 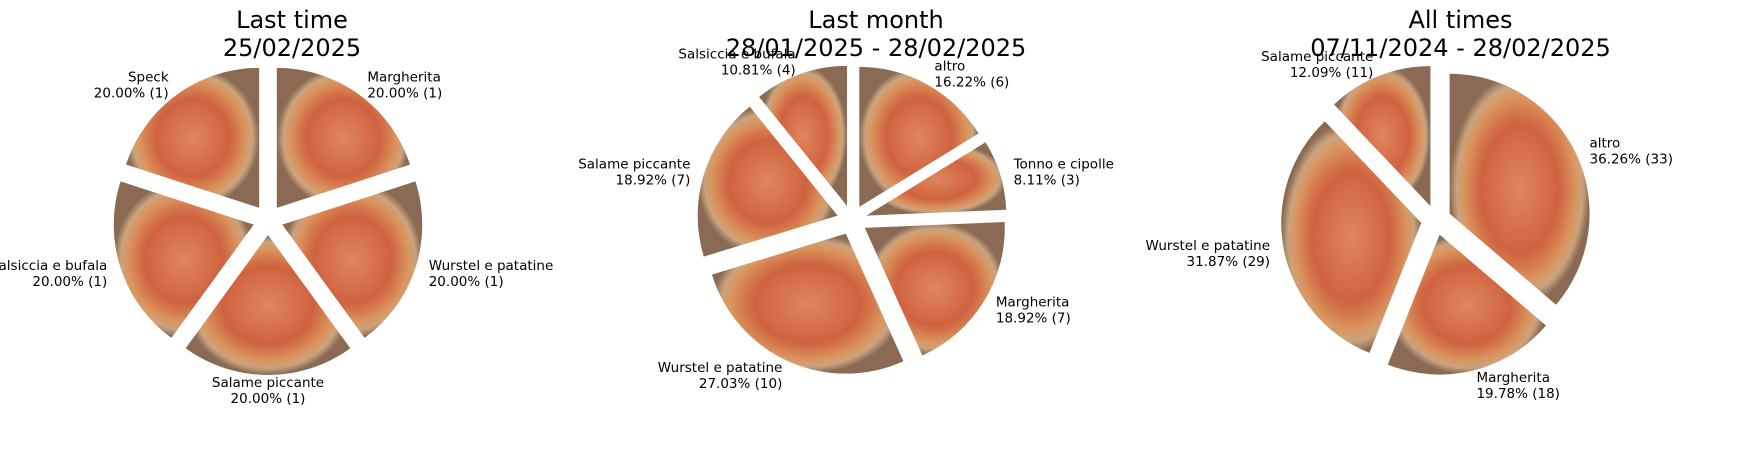 What do you see at coordinates (876, 48) in the screenshot?
I see `chart-subtitle: 28/01/2025 - 28/02/2025` at bounding box center [876, 48].